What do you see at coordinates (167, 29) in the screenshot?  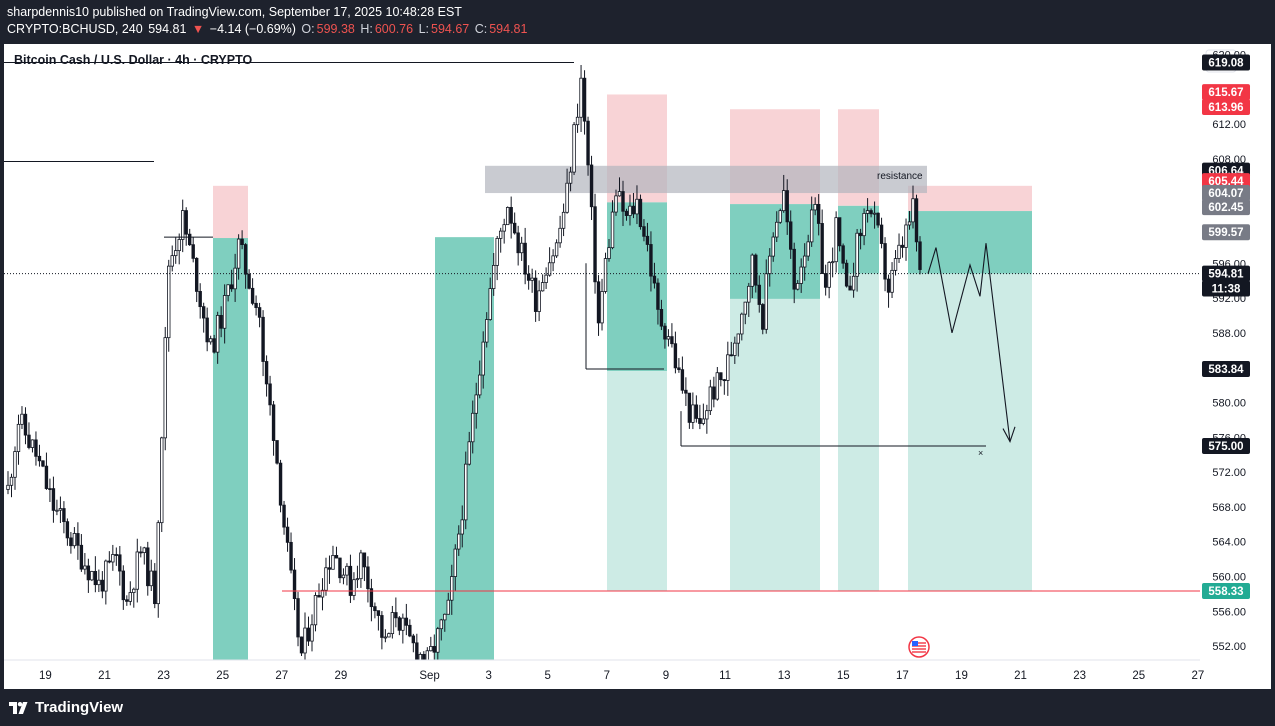 I see `last-price: 594.81` at bounding box center [167, 29].